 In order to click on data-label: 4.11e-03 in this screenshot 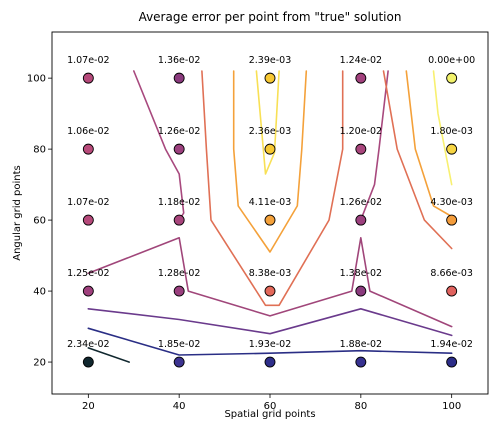, I will do `click(270, 202)`.